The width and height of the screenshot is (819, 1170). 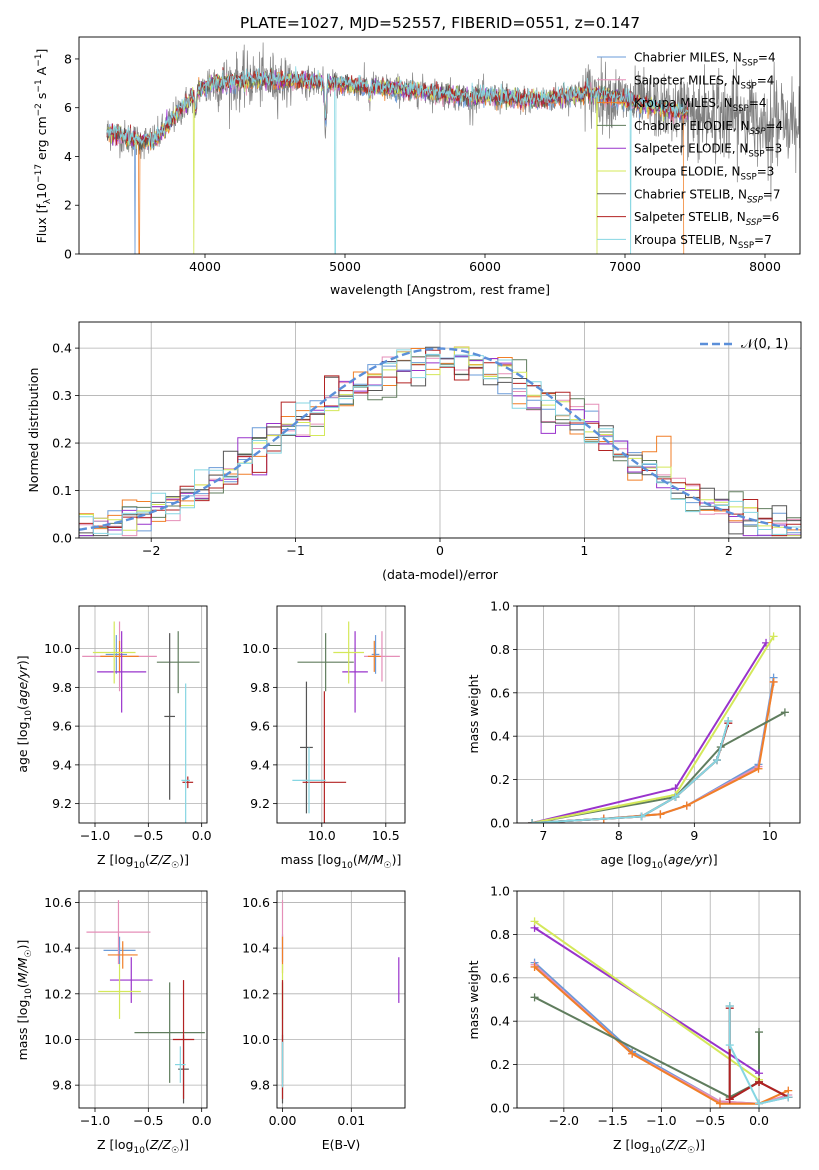 What do you see at coordinates (612, 1120) in the screenshot?
I see `x-tick-label: −1.5` at bounding box center [612, 1120].